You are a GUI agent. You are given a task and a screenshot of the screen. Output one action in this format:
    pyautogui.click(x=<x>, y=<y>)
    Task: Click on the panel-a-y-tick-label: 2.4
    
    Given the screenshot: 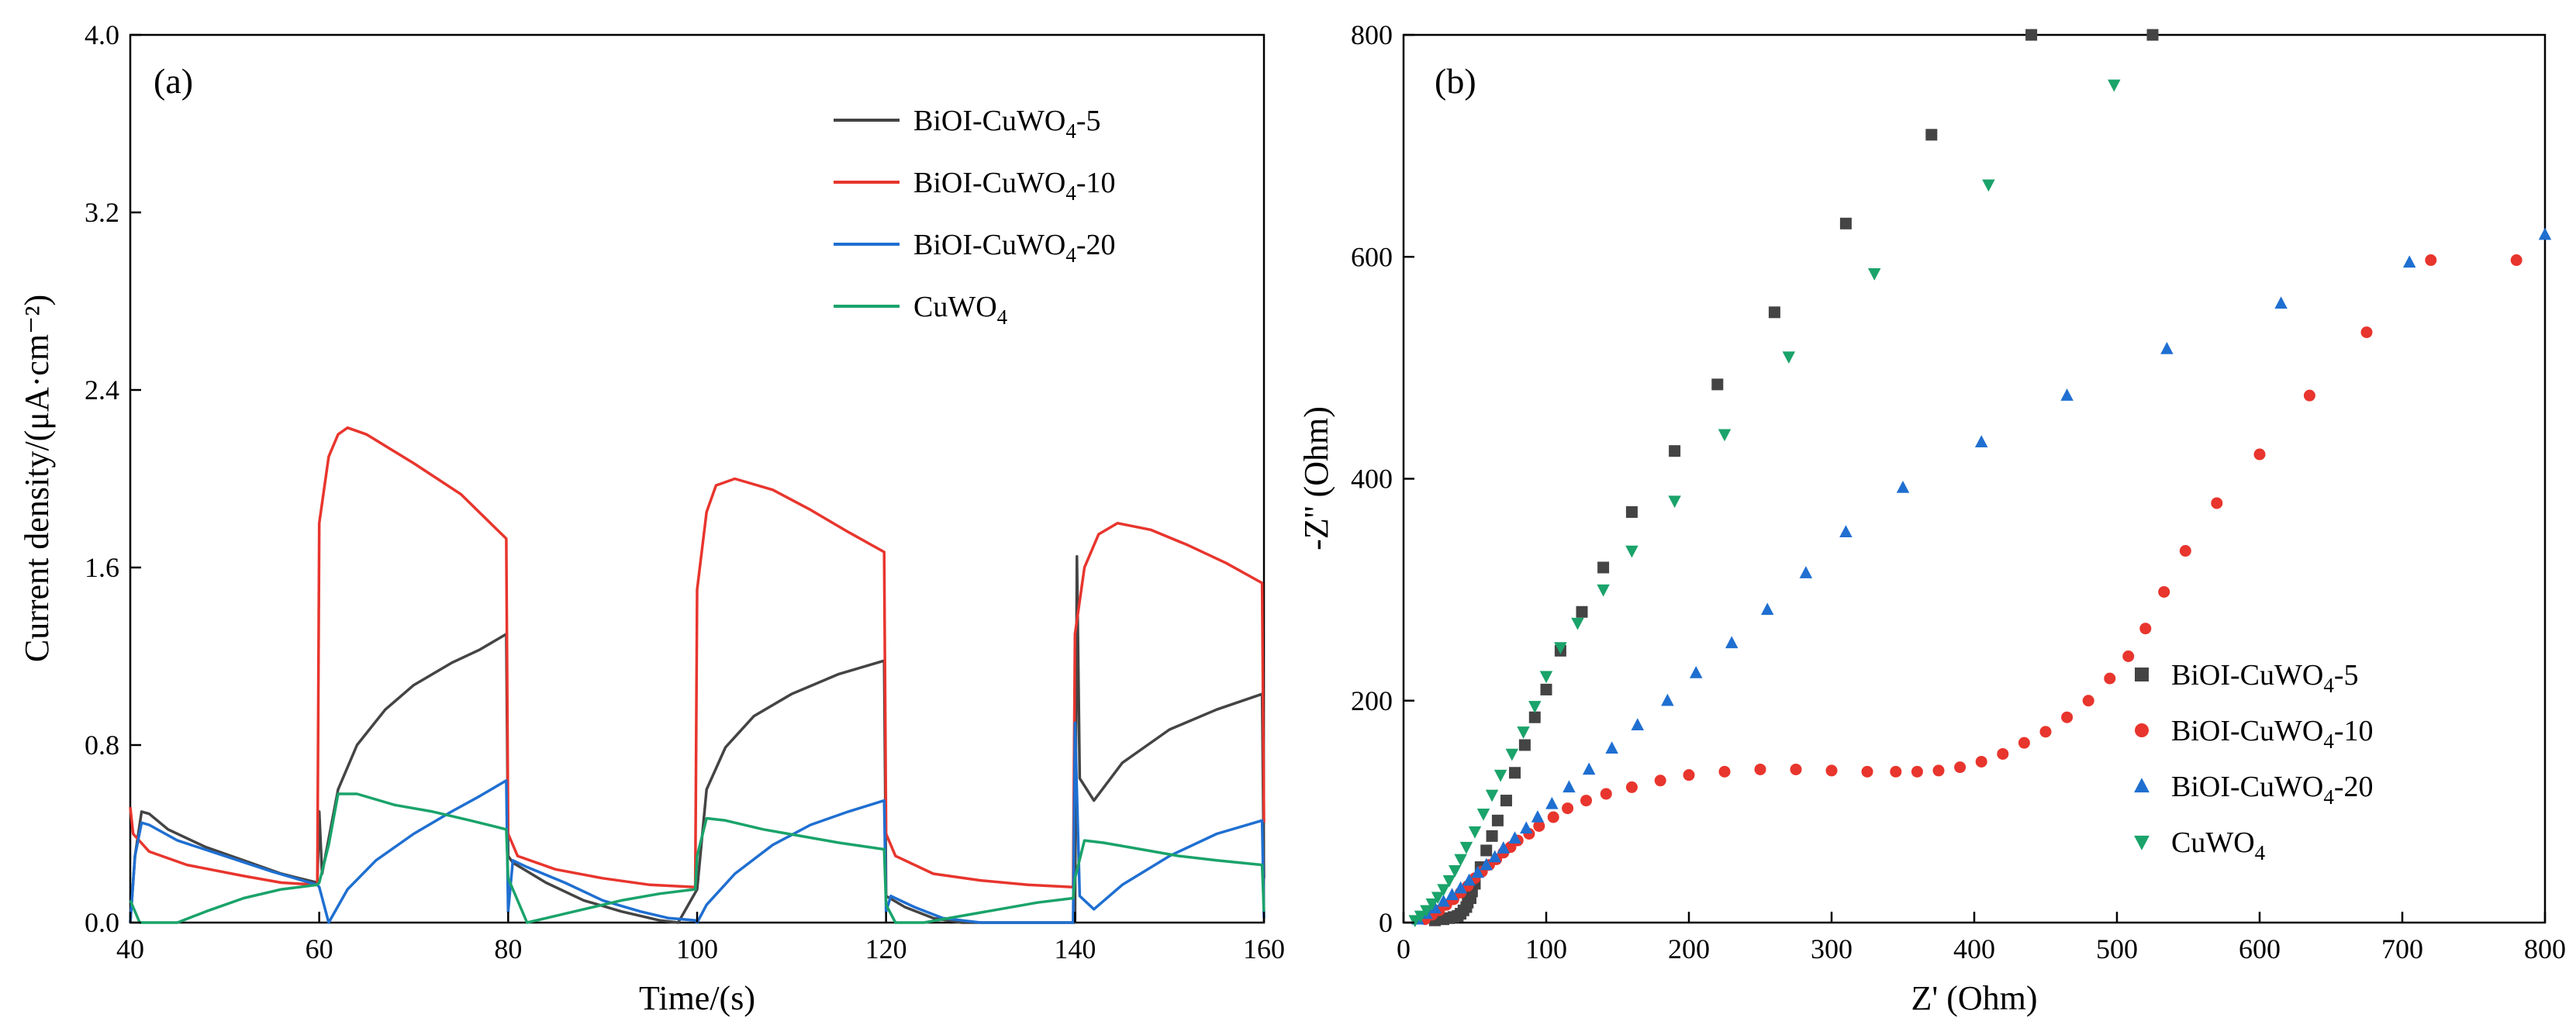 What is the action you would take?
    pyautogui.click(x=102, y=389)
    